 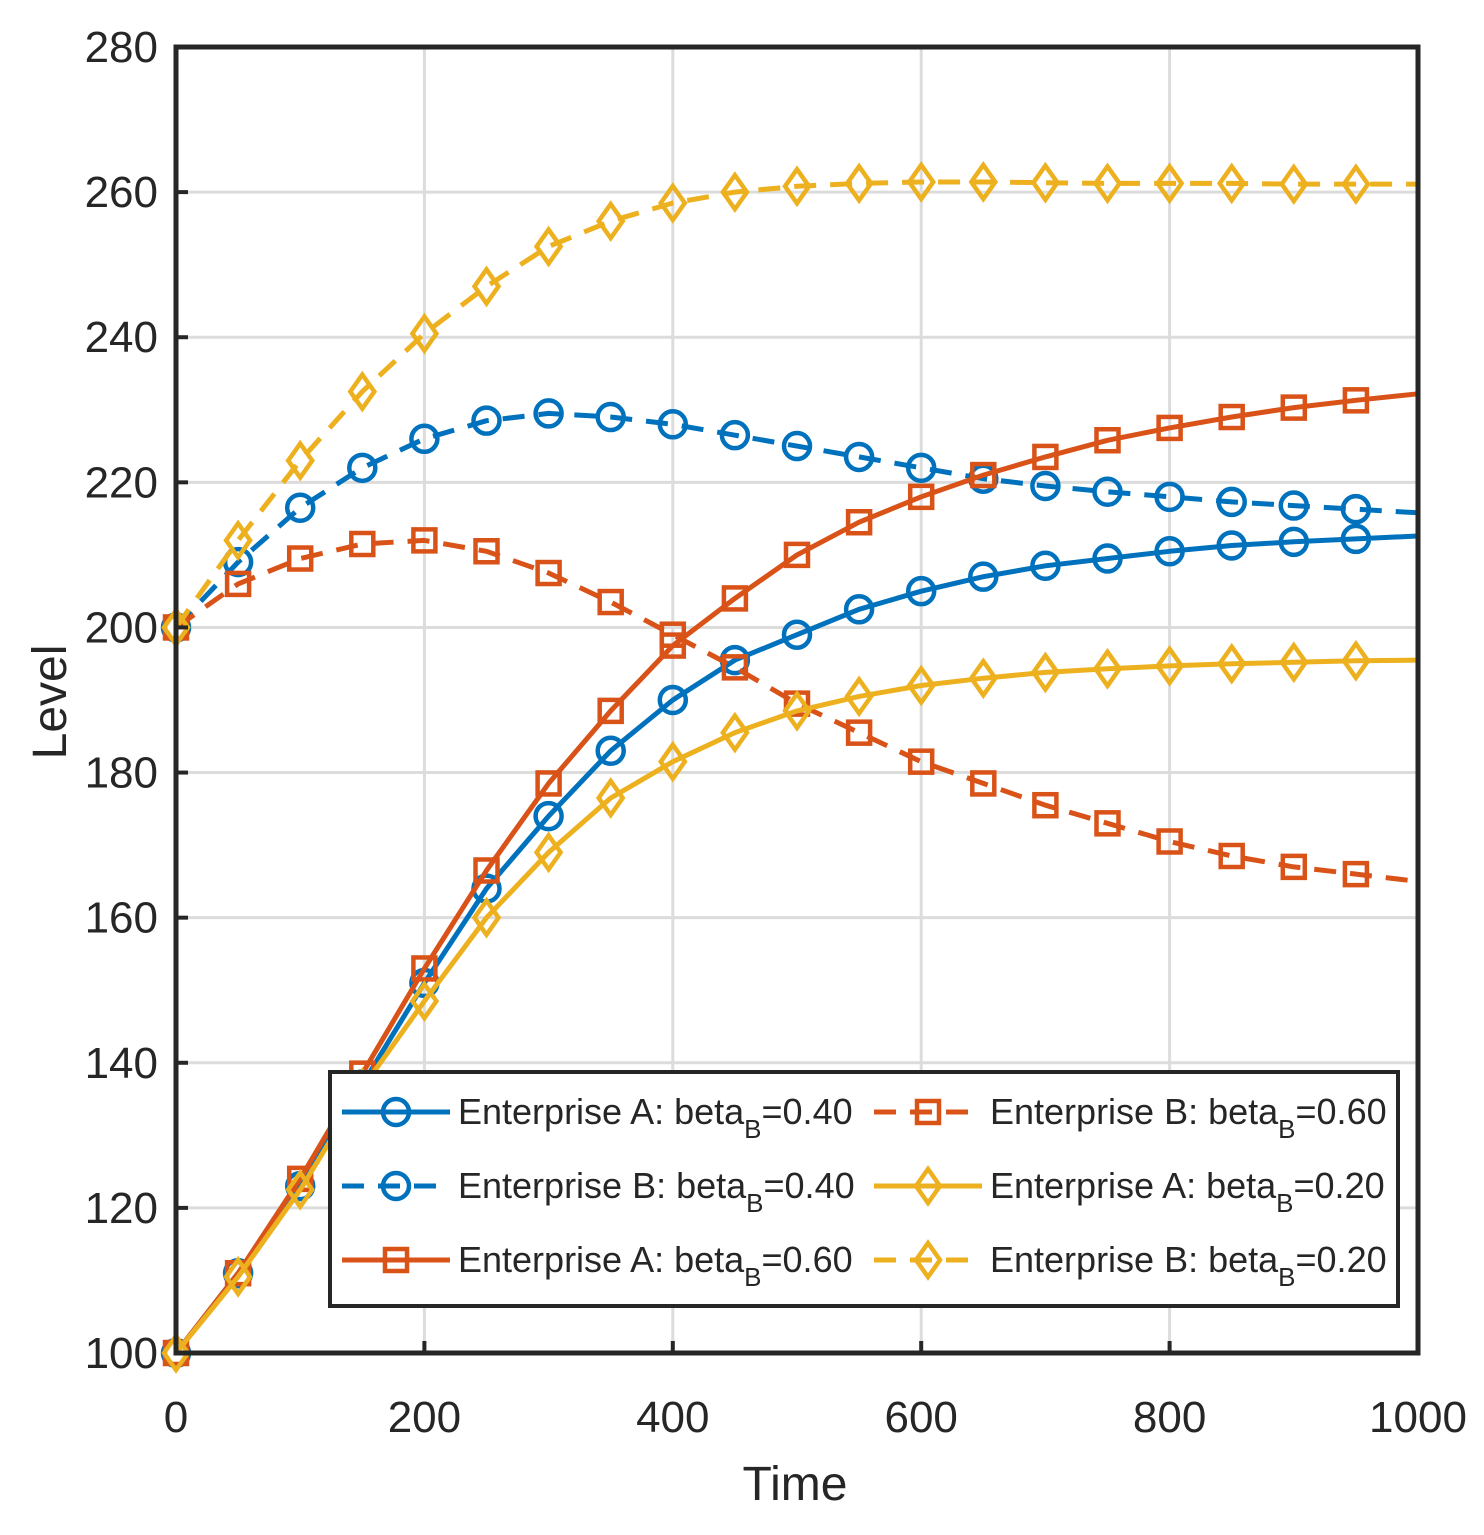 What do you see at coordinates (920, 1417) in the screenshot?
I see `x-tick-label: 600` at bounding box center [920, 1417].